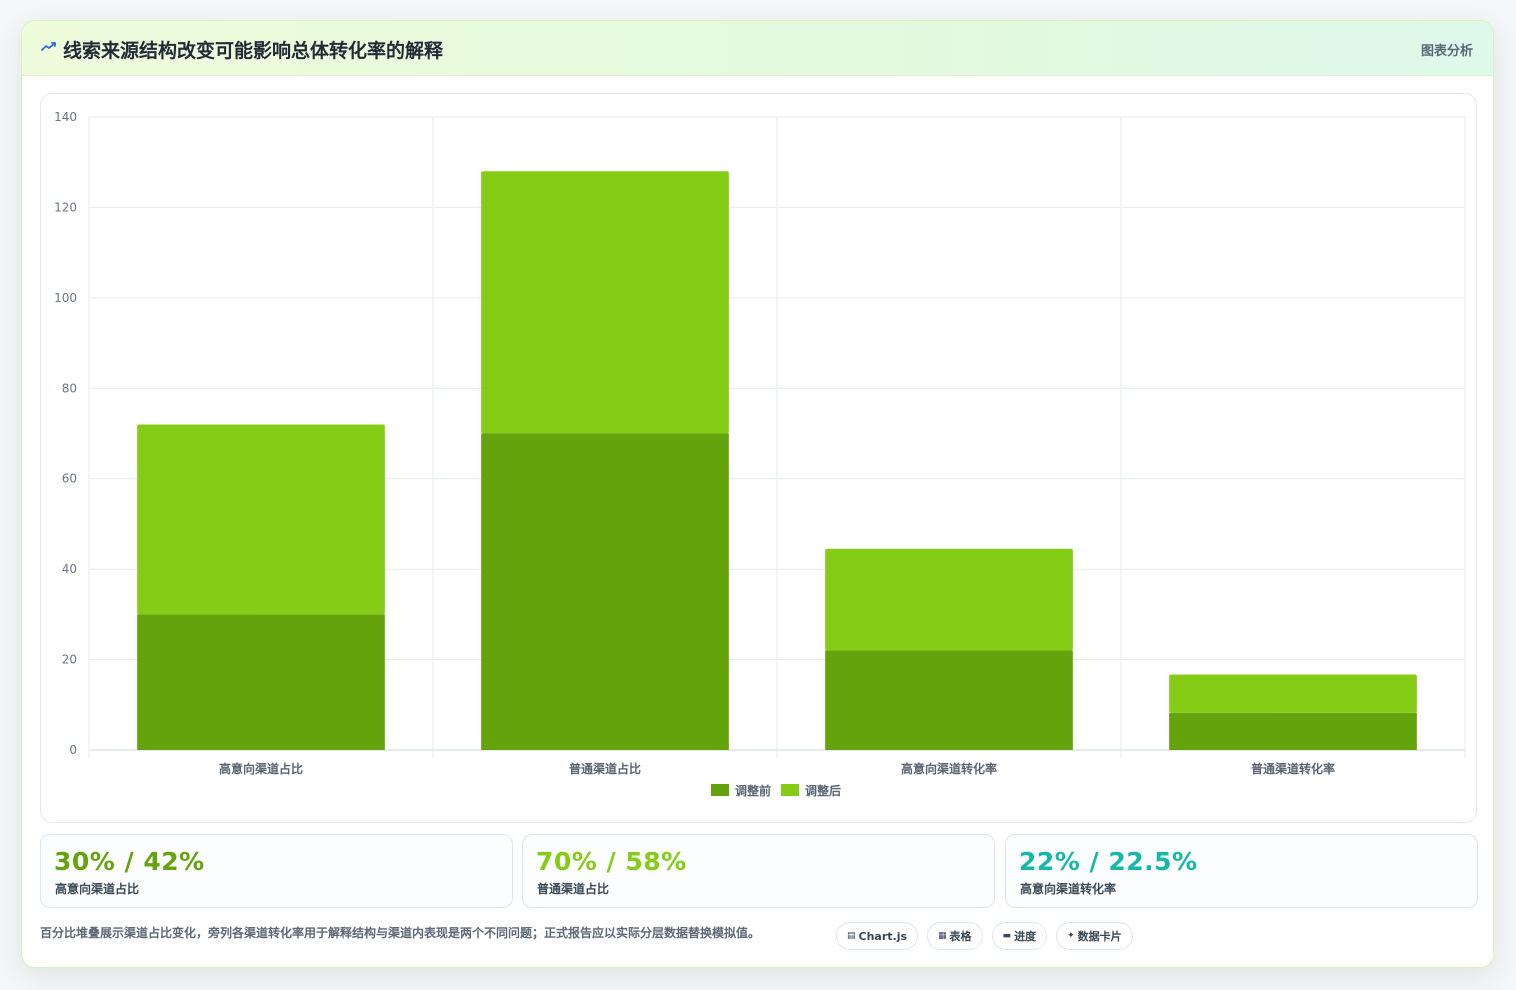 The image size is (1516, 990). I want to click on table-icon: ▦, so click(942, 936).